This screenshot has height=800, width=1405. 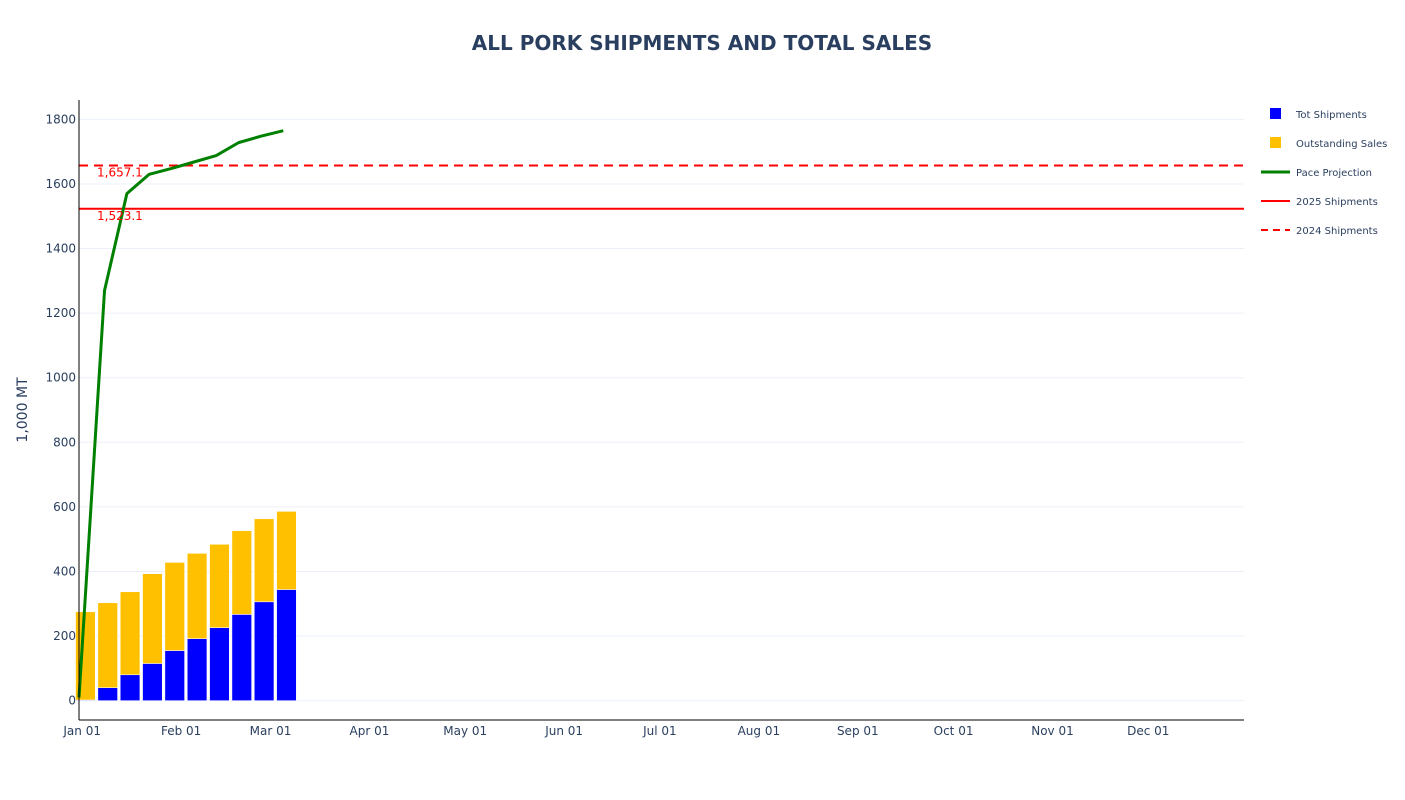 I want to click on x-tick-label: Jul 01, so click(x=659, y=731).